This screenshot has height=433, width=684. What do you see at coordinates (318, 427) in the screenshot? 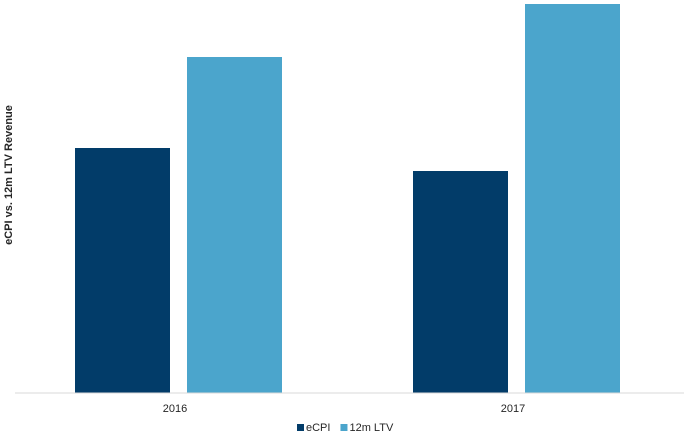
I see `legend-label: eCPI` at bounding box center [318, 427].